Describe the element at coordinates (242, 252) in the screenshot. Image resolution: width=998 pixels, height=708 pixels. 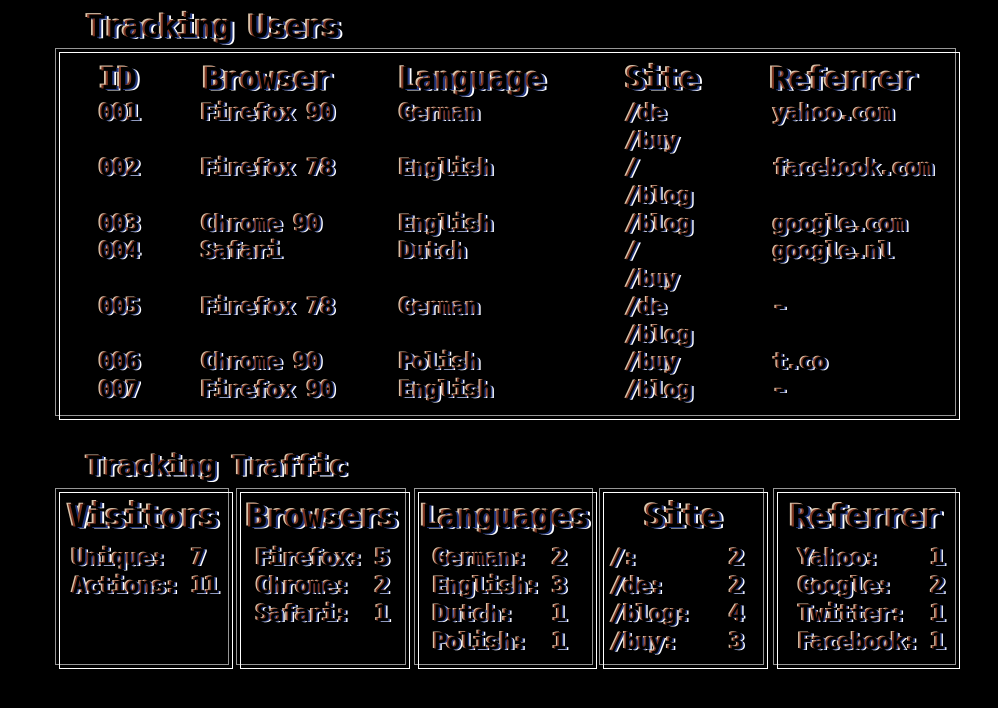
I see `cell-browser: Safari` at that location.